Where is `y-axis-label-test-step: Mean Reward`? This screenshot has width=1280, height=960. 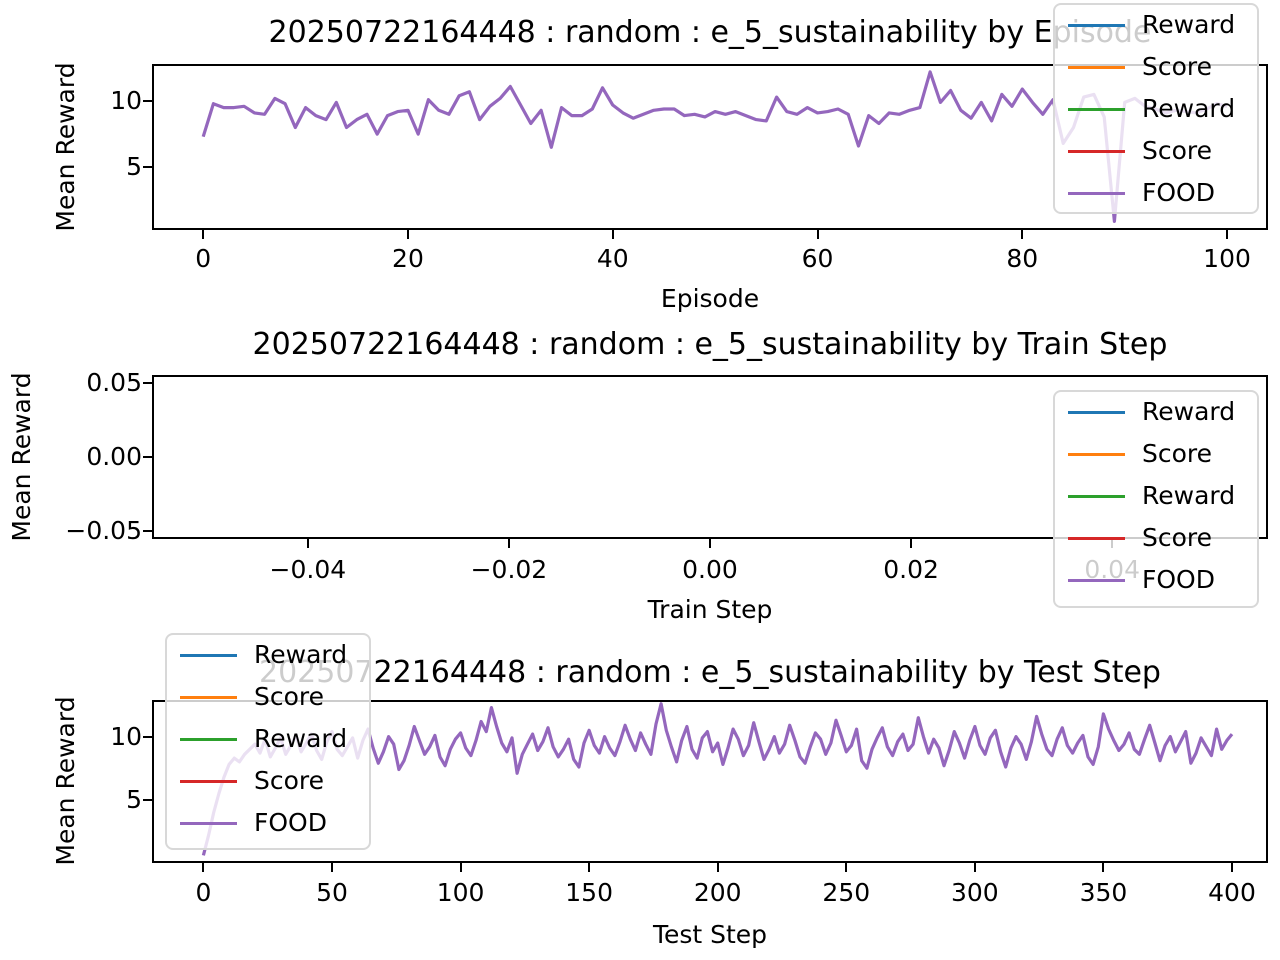
y-axis-label-test-step: Mean Reward is located at coordinates (65, 781).